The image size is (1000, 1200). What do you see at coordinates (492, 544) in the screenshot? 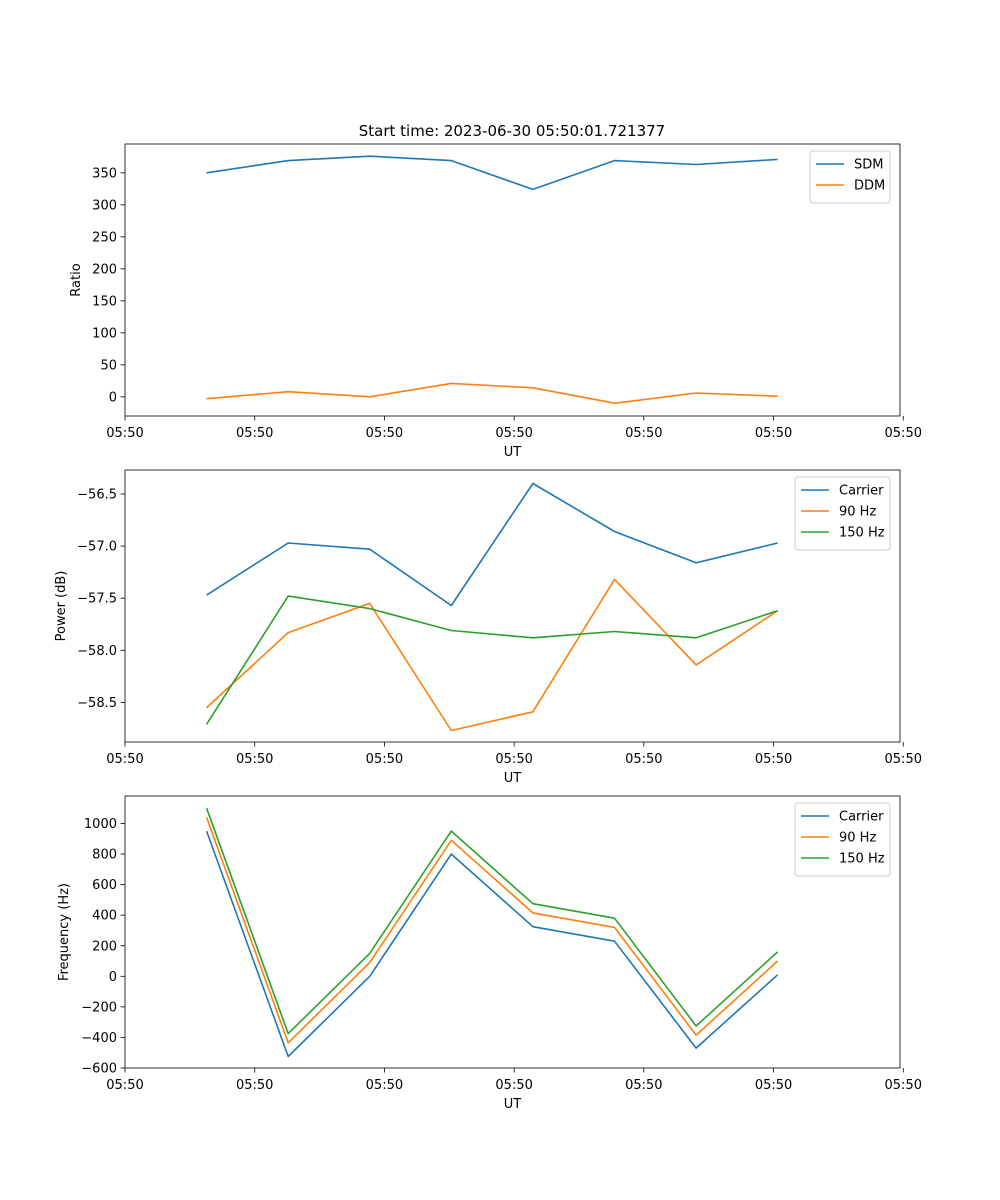
I see `series-line-carrier` at bounding box center [492, 544].